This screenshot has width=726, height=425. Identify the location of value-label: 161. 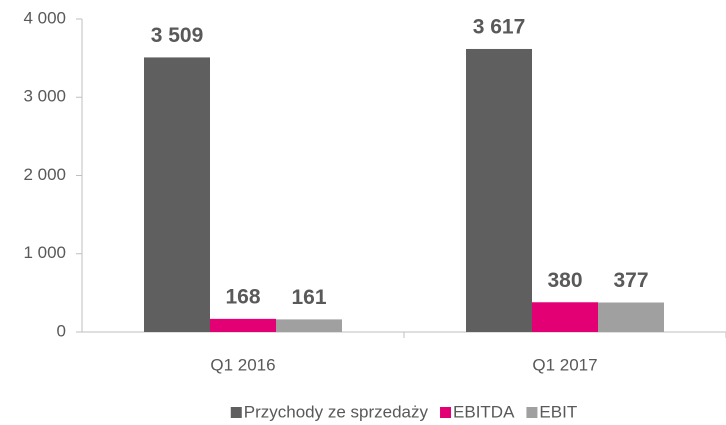
(308, 297).